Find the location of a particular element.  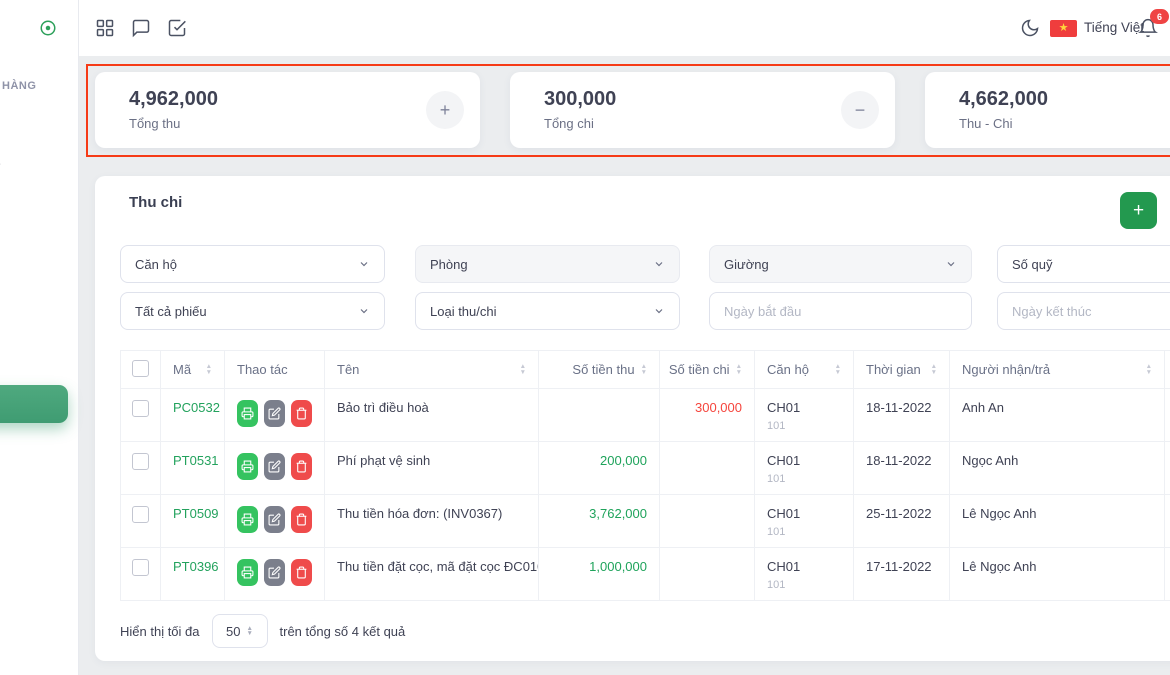

page-size-stepper: 50 is located at coordinates (239, 631).